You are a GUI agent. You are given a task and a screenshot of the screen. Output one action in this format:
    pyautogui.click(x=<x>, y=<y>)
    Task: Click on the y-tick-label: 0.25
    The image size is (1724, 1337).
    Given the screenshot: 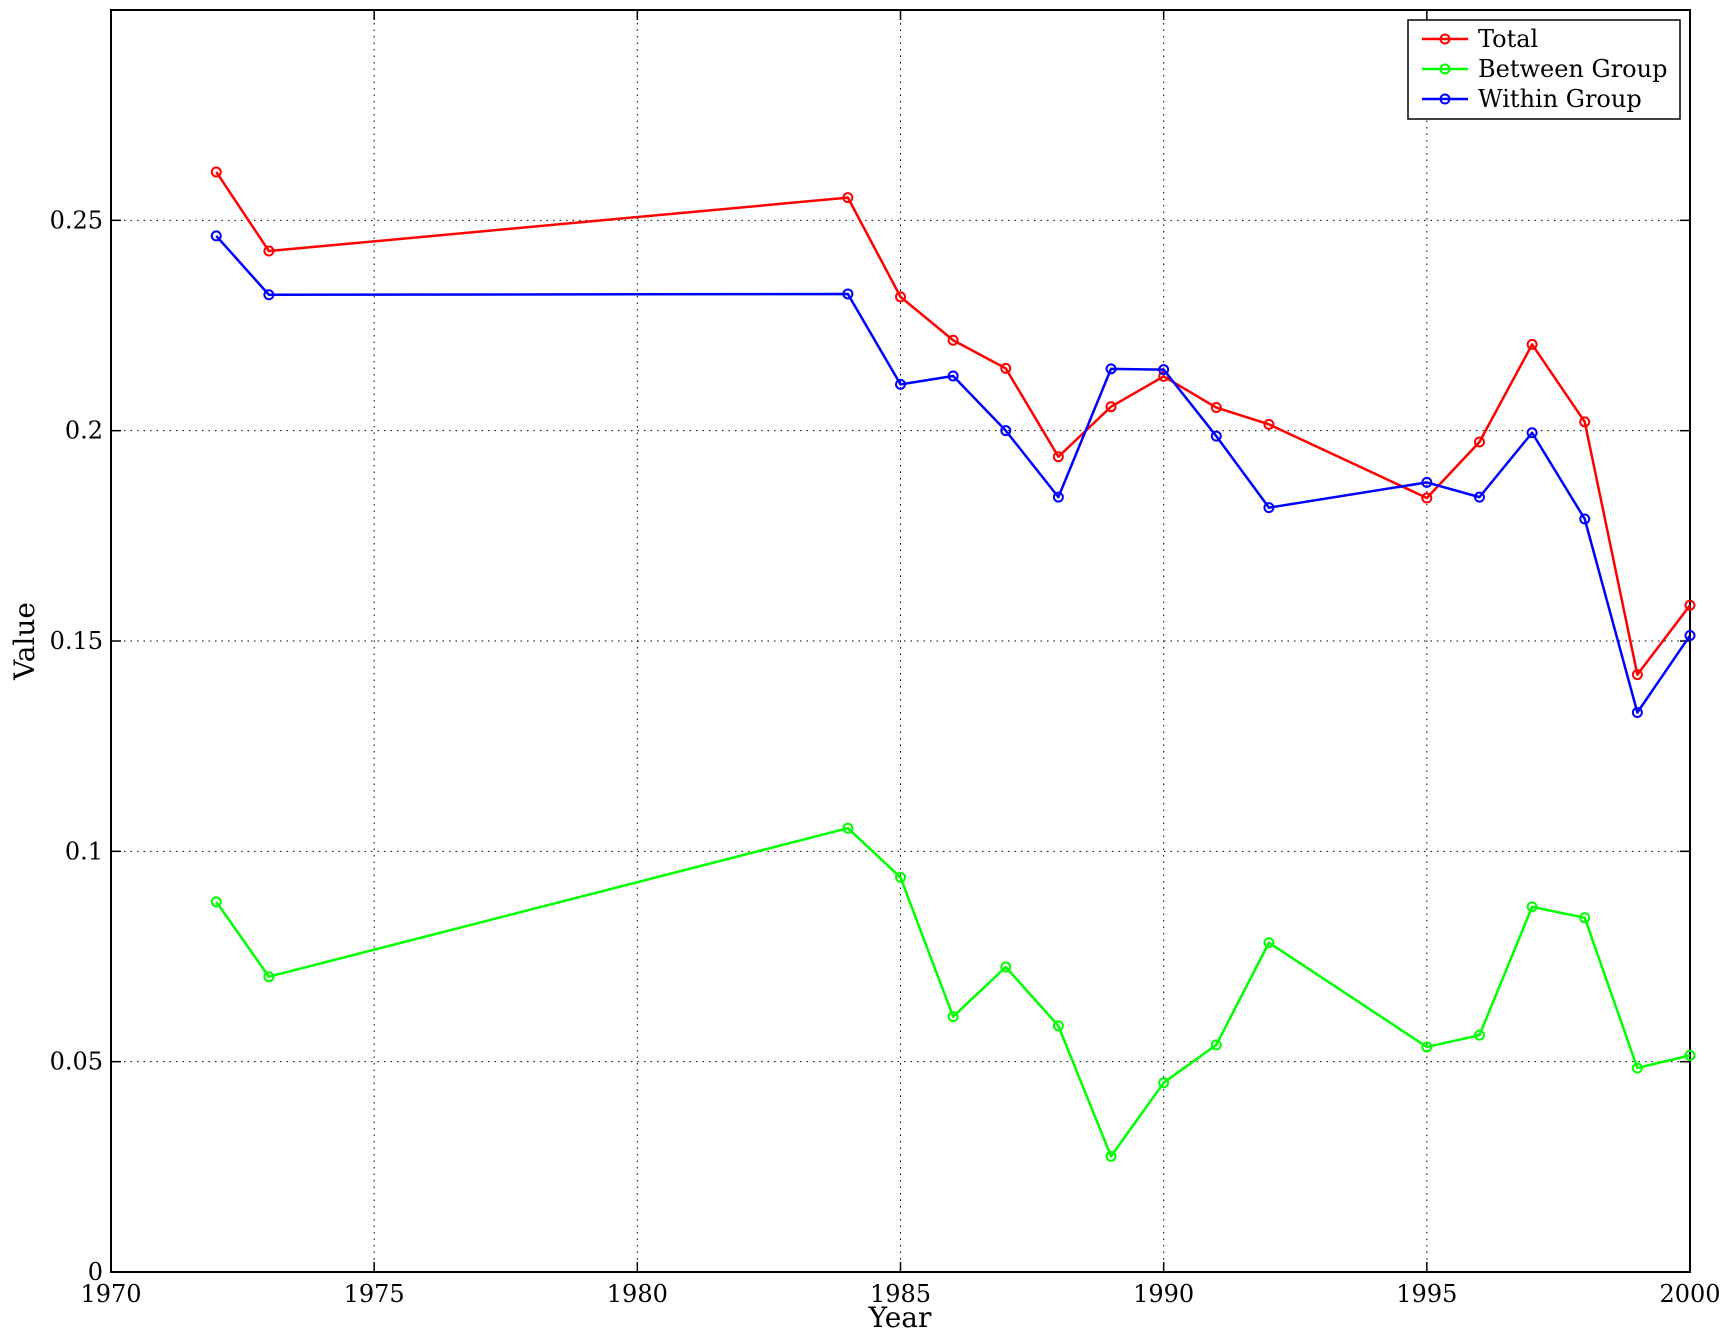 What is the action you would take?
    pyautogui.click(x=76, y=220)
    